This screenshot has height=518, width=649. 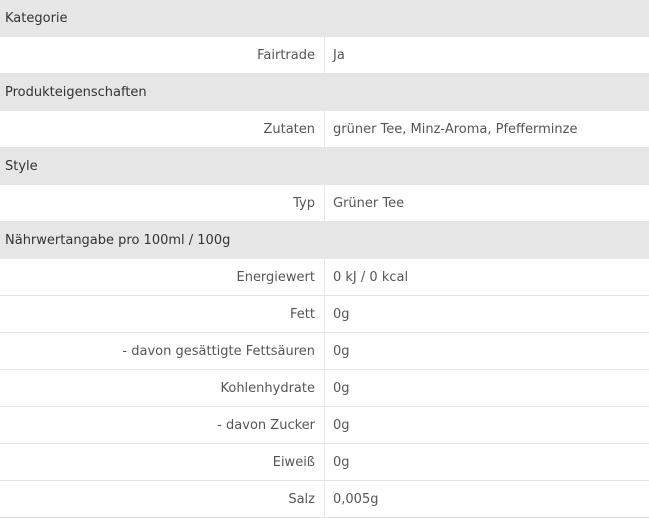 I want to click on group-header-row: Kategorie, so click(x=324, y=18).